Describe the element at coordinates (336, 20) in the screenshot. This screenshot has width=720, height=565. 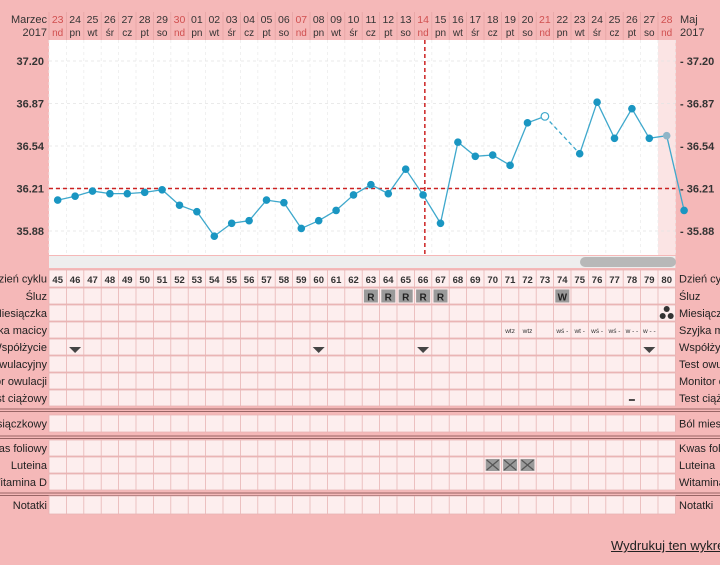
I see `header-day-number: 09` at that location.